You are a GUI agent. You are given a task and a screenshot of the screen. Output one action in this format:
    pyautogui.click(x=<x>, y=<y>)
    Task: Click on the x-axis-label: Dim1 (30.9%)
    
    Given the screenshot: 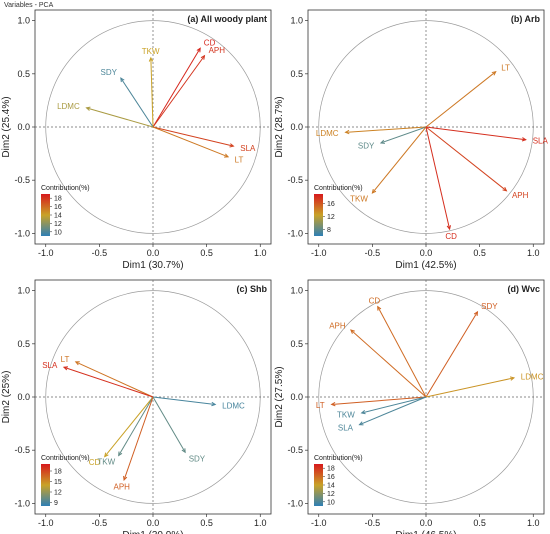 What is the action you would take?
    pyautogui.click(x=152, y=532)
    